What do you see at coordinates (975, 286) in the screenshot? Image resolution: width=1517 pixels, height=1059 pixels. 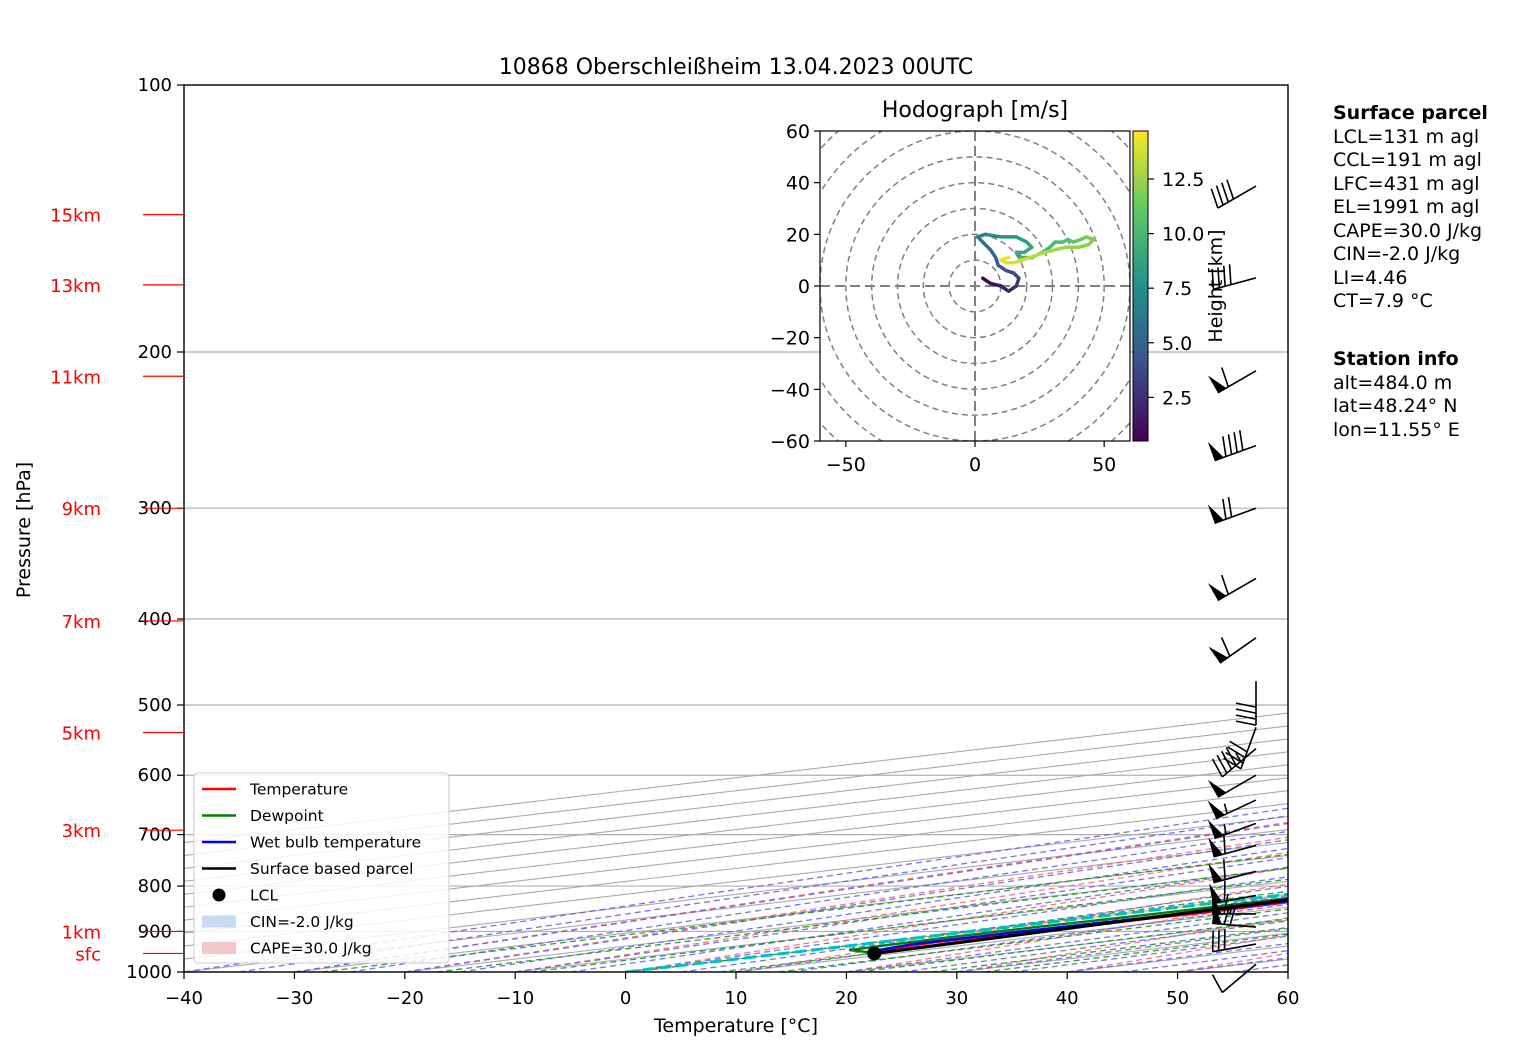 I see `hodograph-plot` at bounding box center [975, 286].